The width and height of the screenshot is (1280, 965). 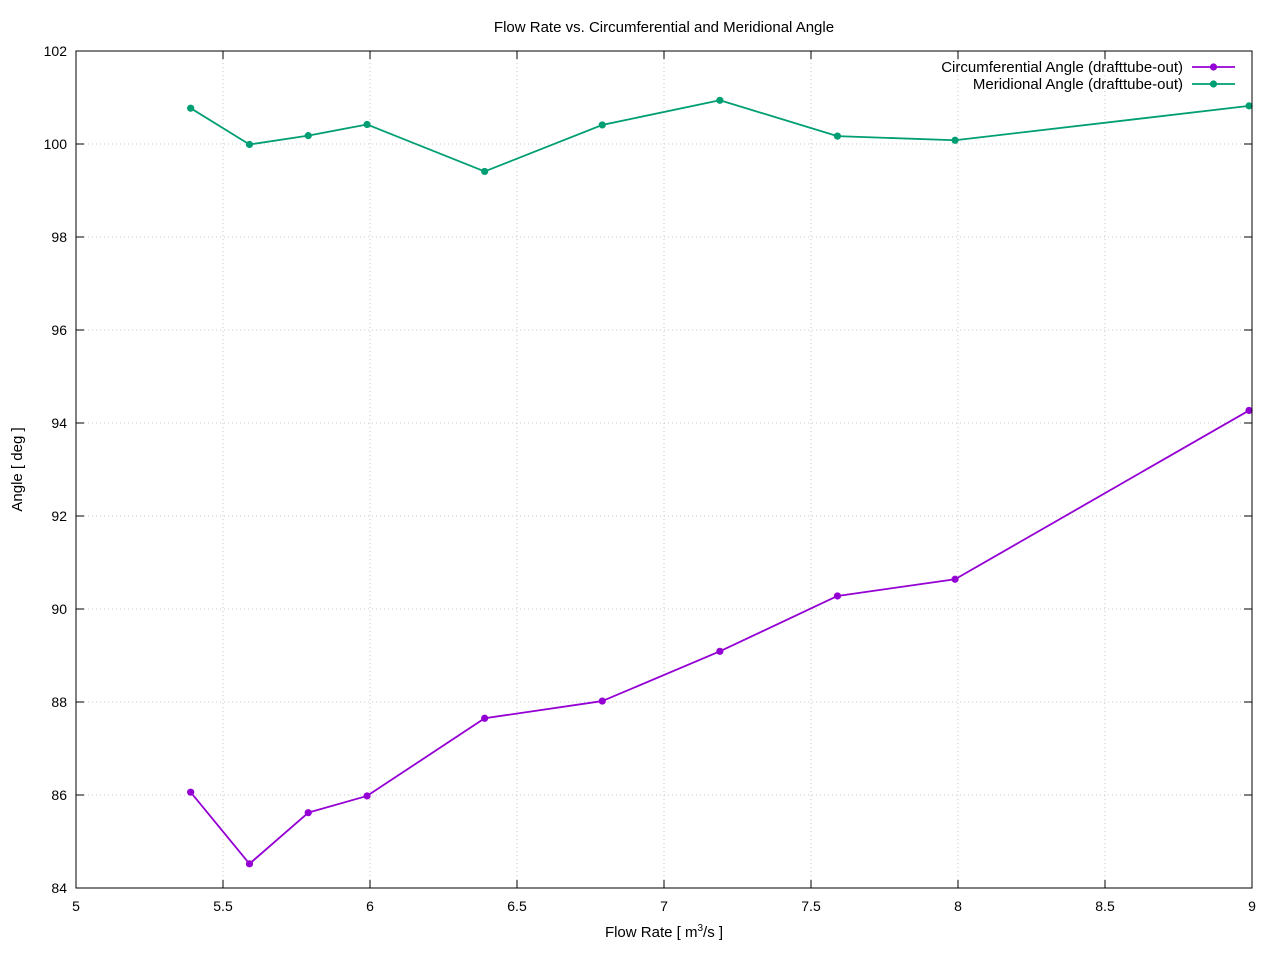 I want to click on y-tick-label: 88, so click(x=59, y=702).